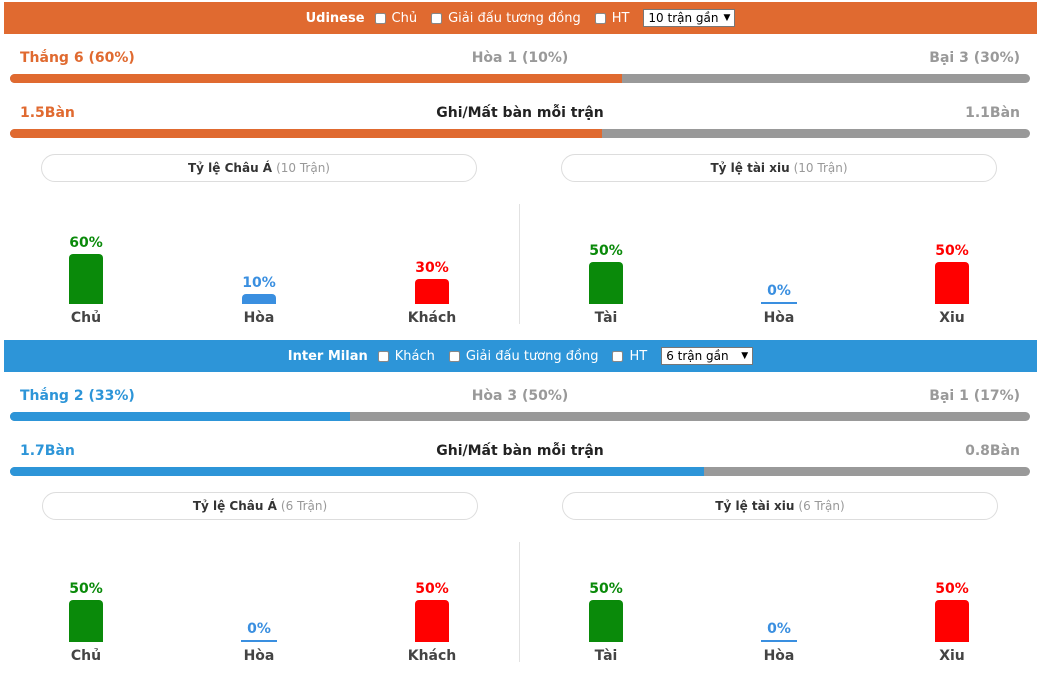 This screenshot has width=1041, height=676. What do you see at coordinates (77, 396) in the screenshot?
I see `win-text: Thắng 2 (33%)` at bounding box center [77, 396].